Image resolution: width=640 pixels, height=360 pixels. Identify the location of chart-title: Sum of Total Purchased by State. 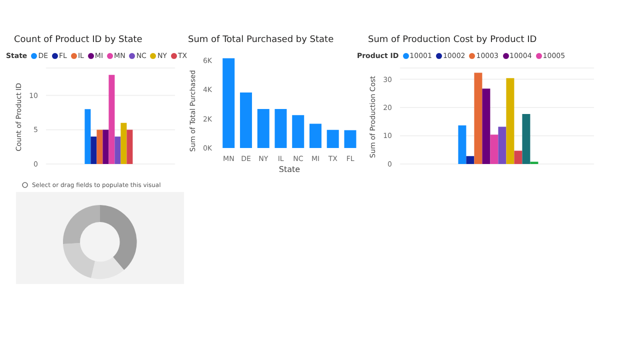
(261, 40).